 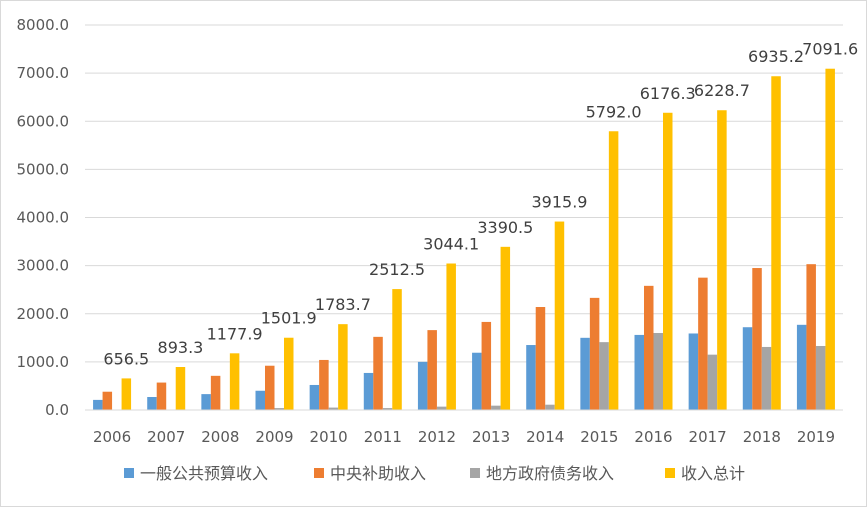 I want to click on bar-1-2007, so click(x=161, y=396).